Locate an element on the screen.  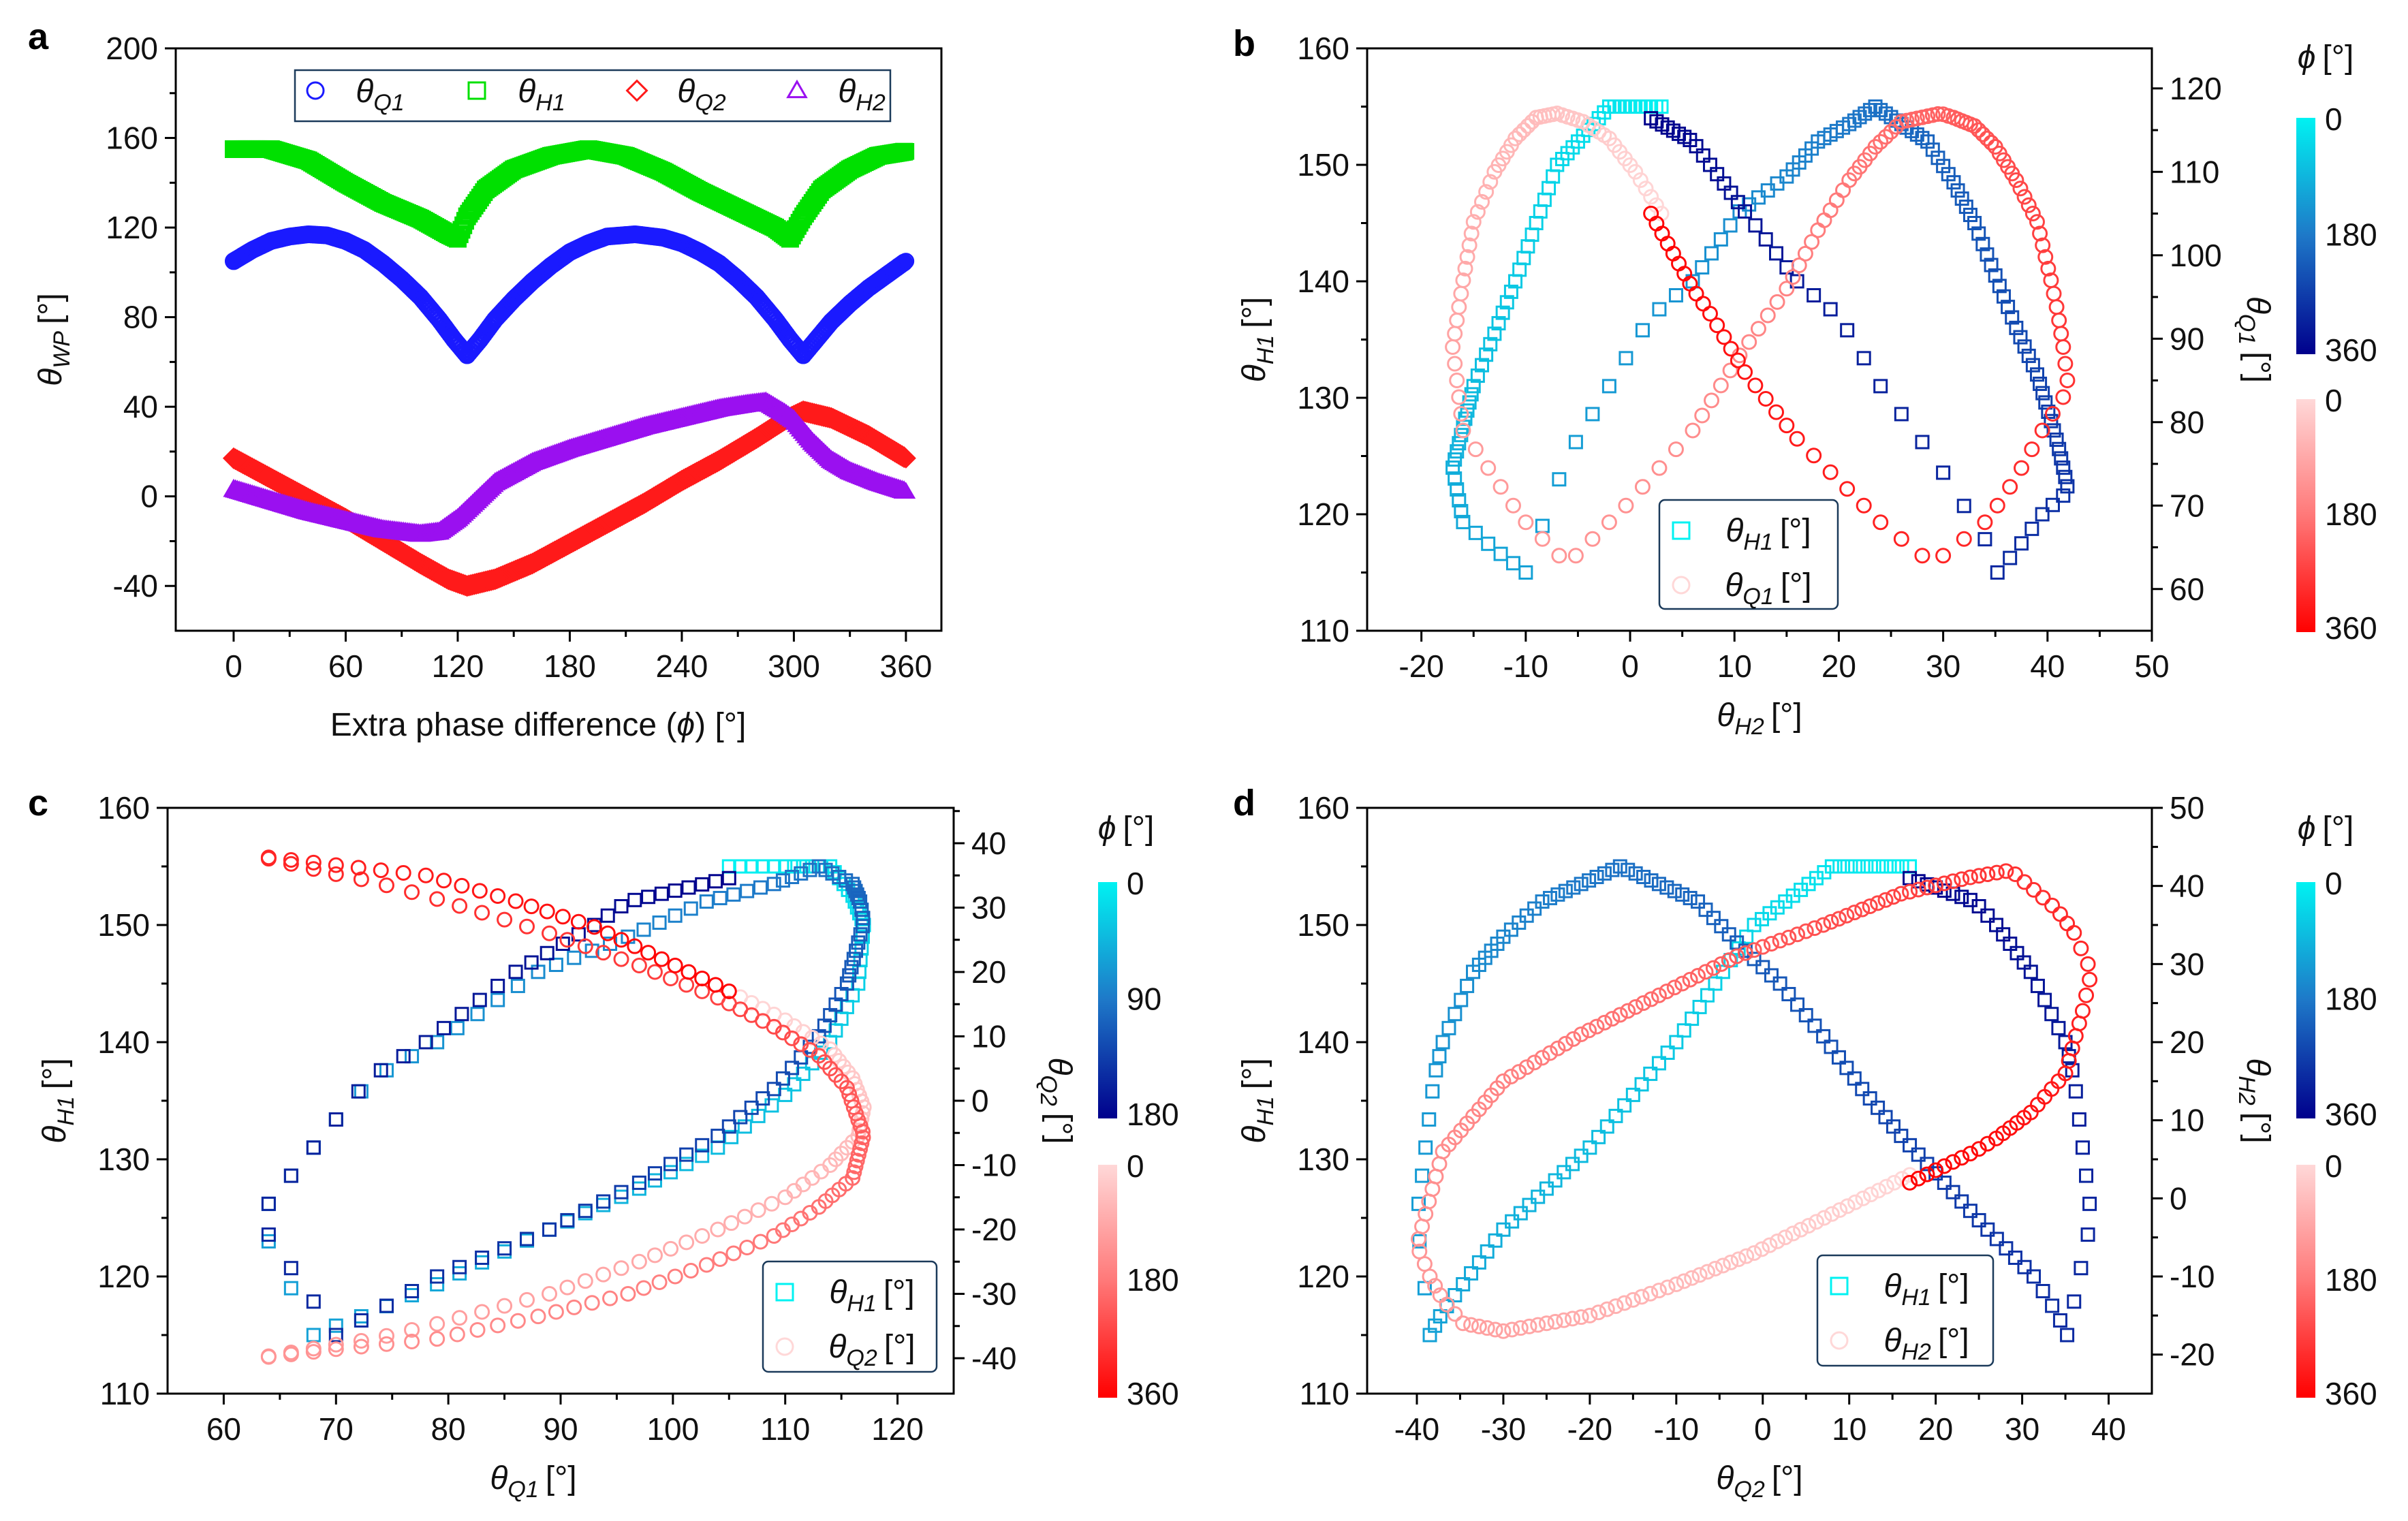
x-tick-label: 40 is located at coordinates (2047, 666).